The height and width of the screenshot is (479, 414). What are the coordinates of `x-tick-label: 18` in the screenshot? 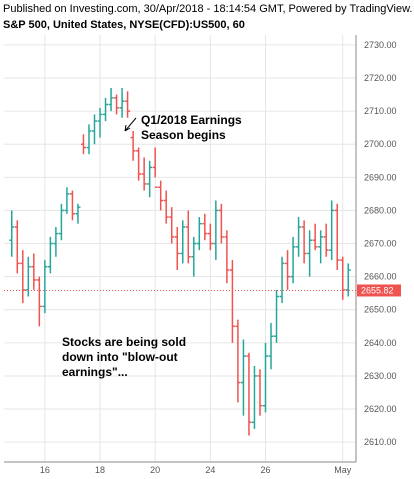 It's located at (100, 470).